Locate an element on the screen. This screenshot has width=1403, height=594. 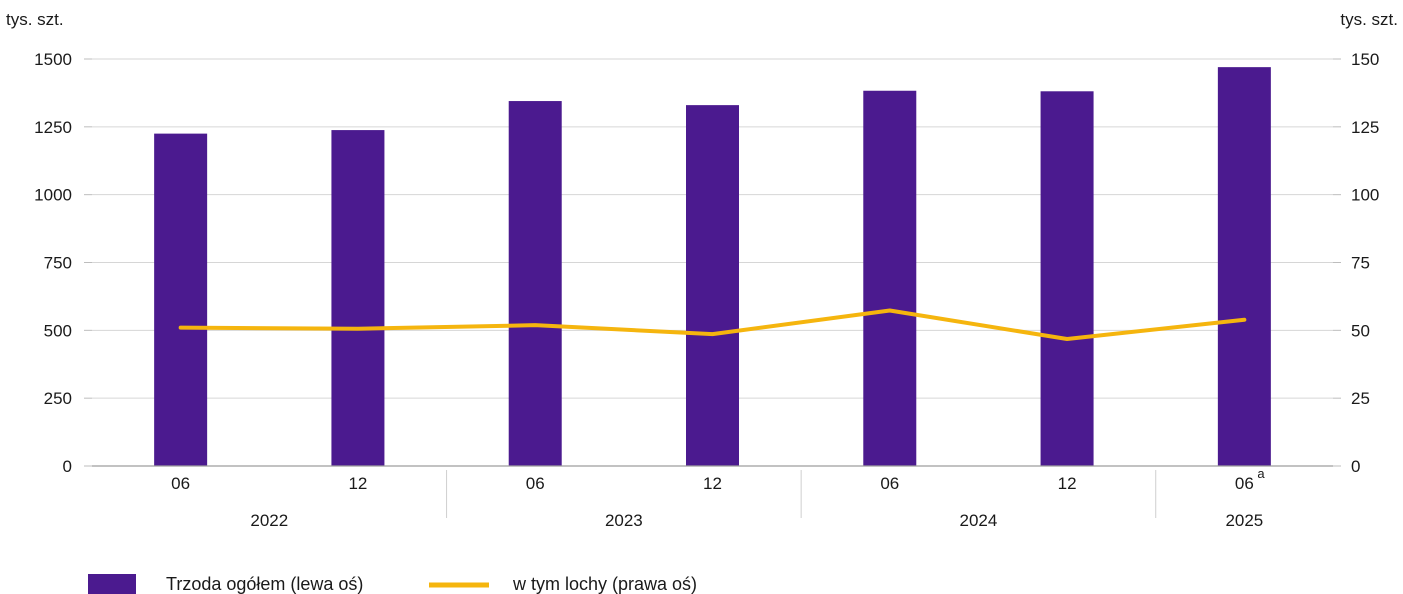
year-label: 2025 is located at coordinates (1244, 520).